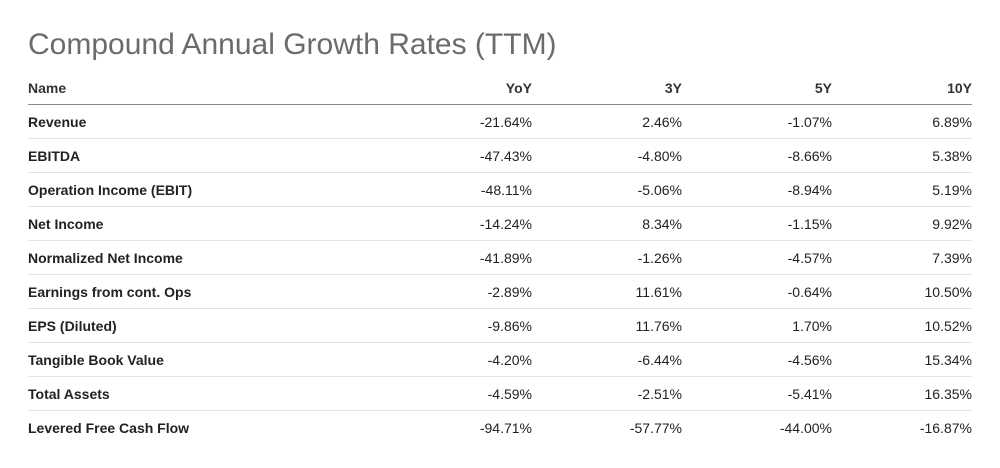  Describe the element at coordinates (757, 393) in the screenshot. I see `value-5y: -5.41%` at that location.